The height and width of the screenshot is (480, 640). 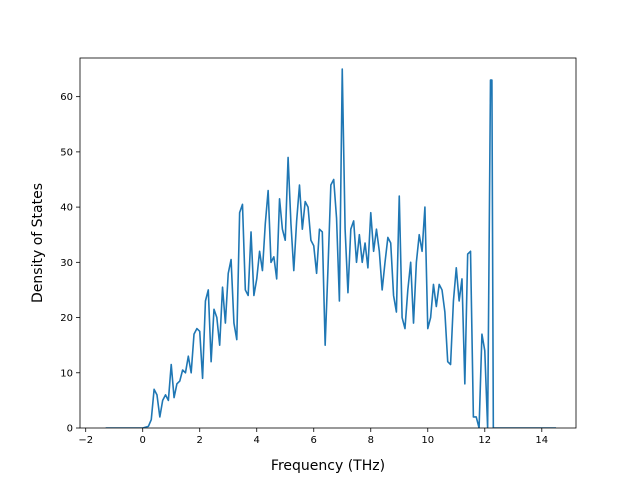 I want to click on x-tick-label: 10, so click(x=427, y=440).